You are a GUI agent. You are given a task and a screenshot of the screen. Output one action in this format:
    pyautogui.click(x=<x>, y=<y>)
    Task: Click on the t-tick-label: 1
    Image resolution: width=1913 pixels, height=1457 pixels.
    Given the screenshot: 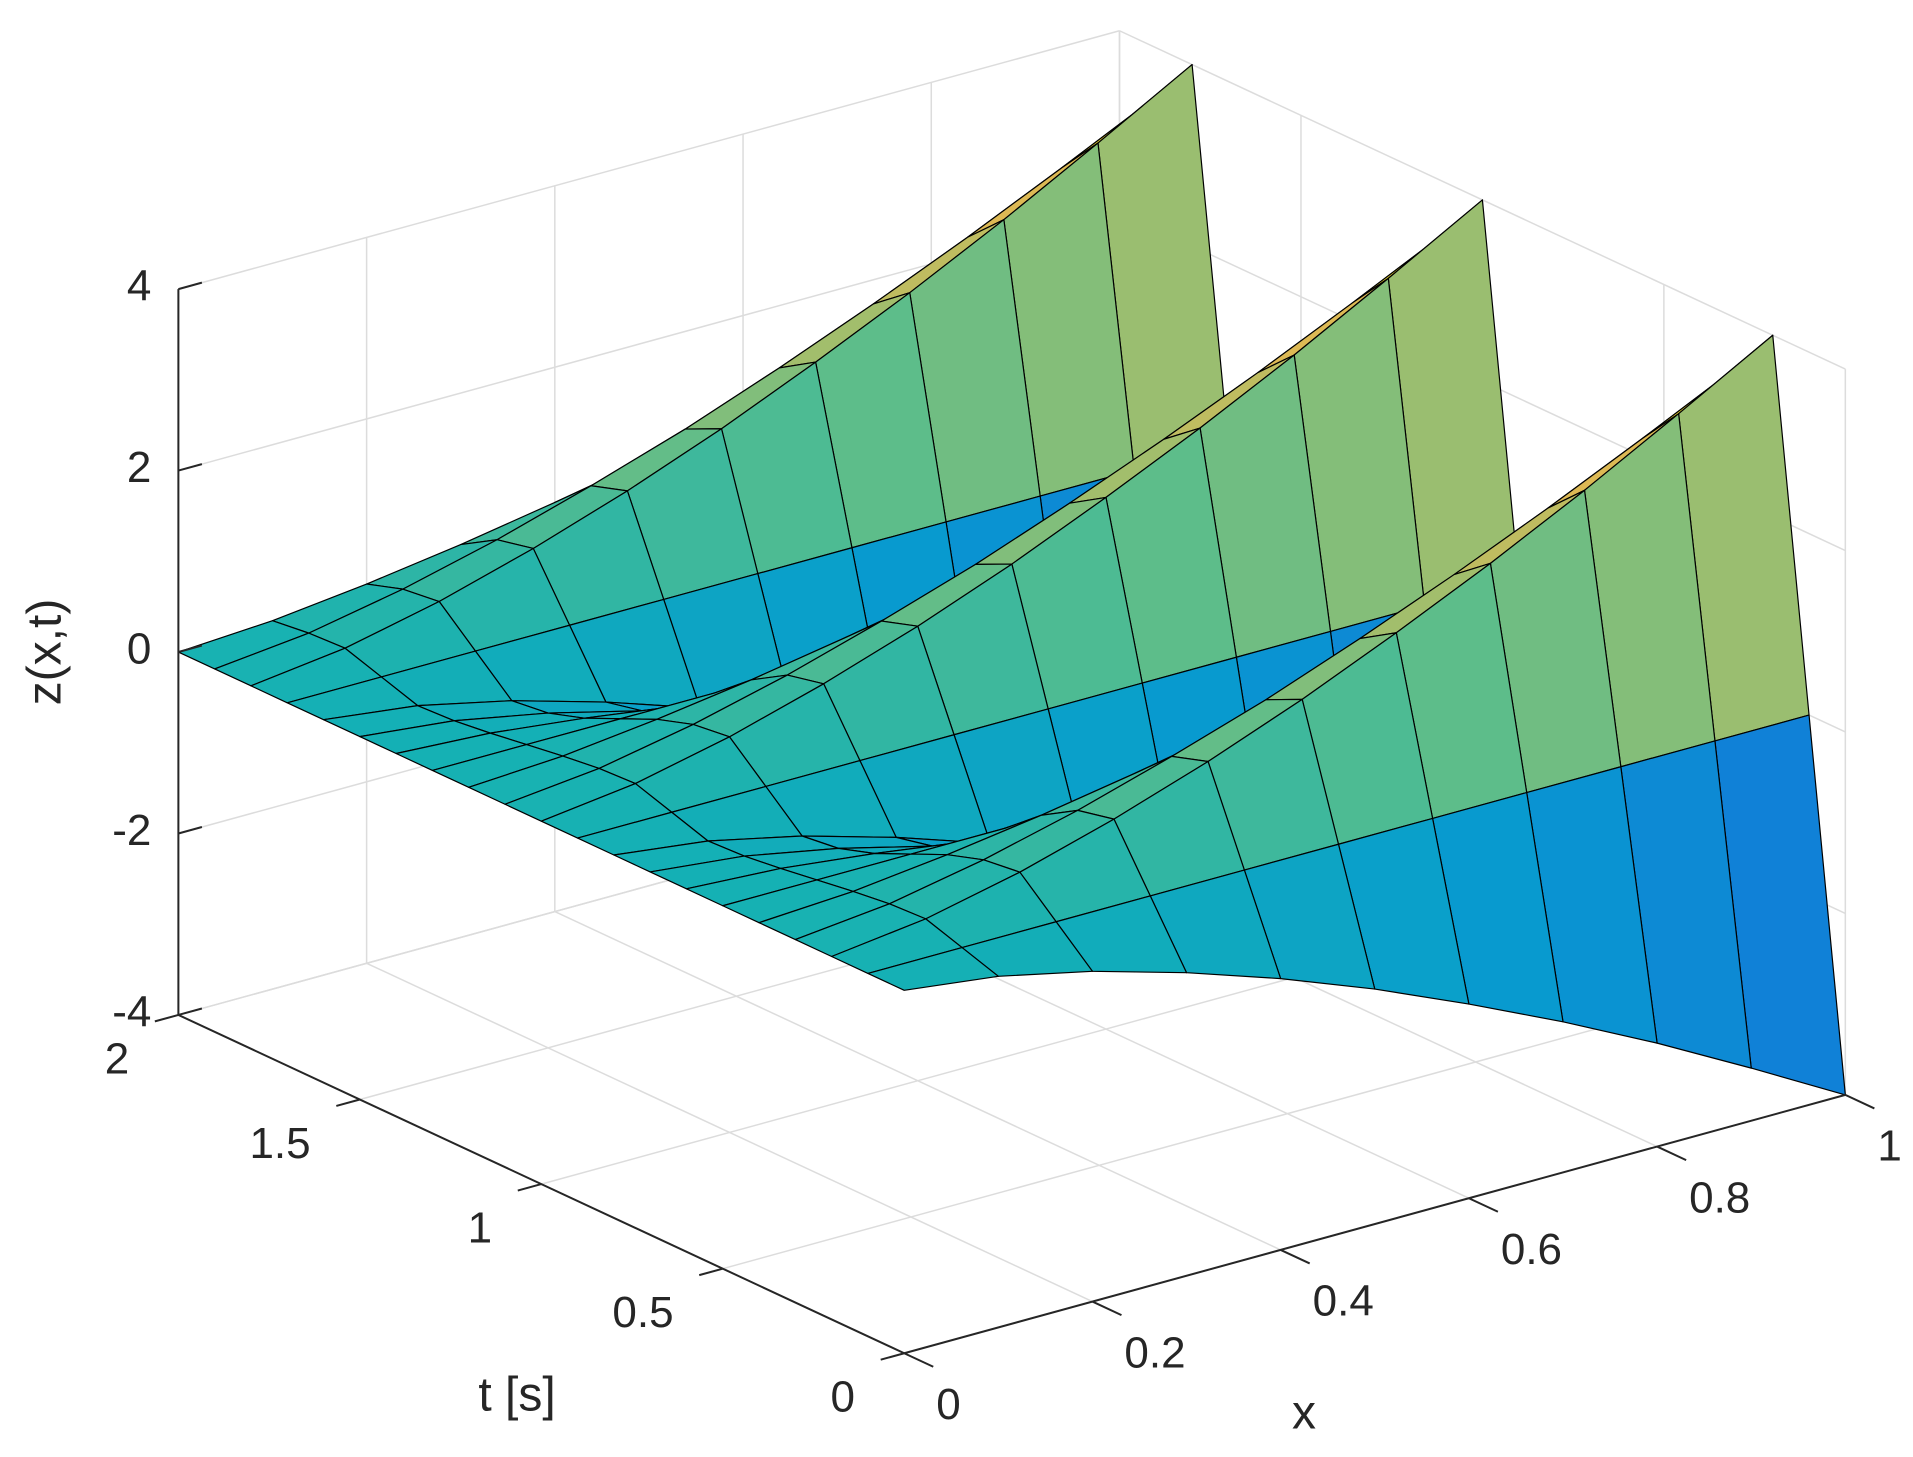 What is the action you would take?
    pyautogui.click(x=480, y=1227)
    